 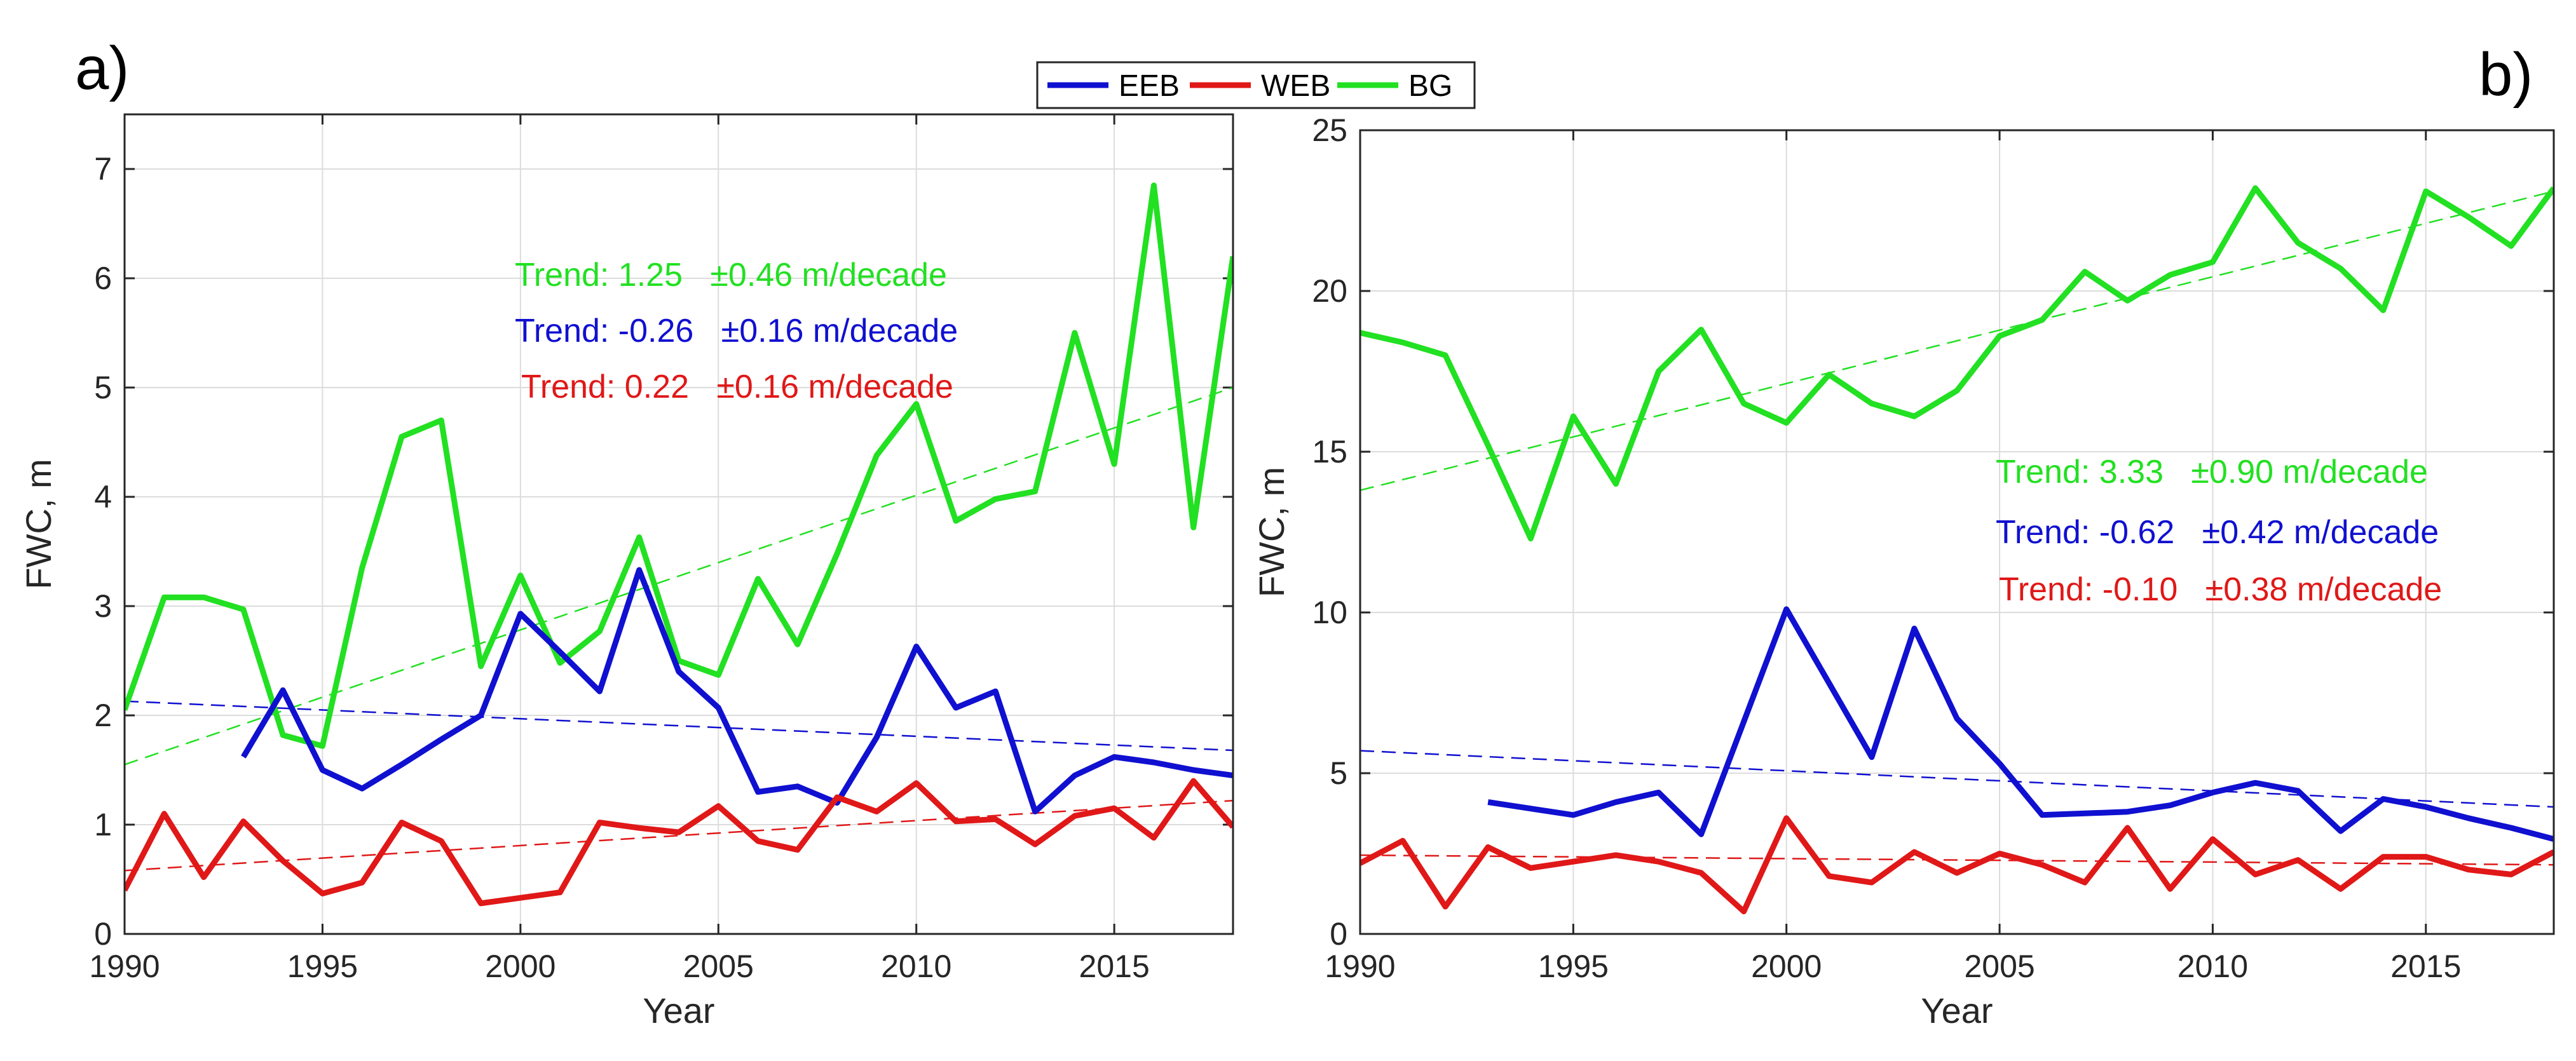 I want to click on panel-label: a), so click(x=102, y=68).